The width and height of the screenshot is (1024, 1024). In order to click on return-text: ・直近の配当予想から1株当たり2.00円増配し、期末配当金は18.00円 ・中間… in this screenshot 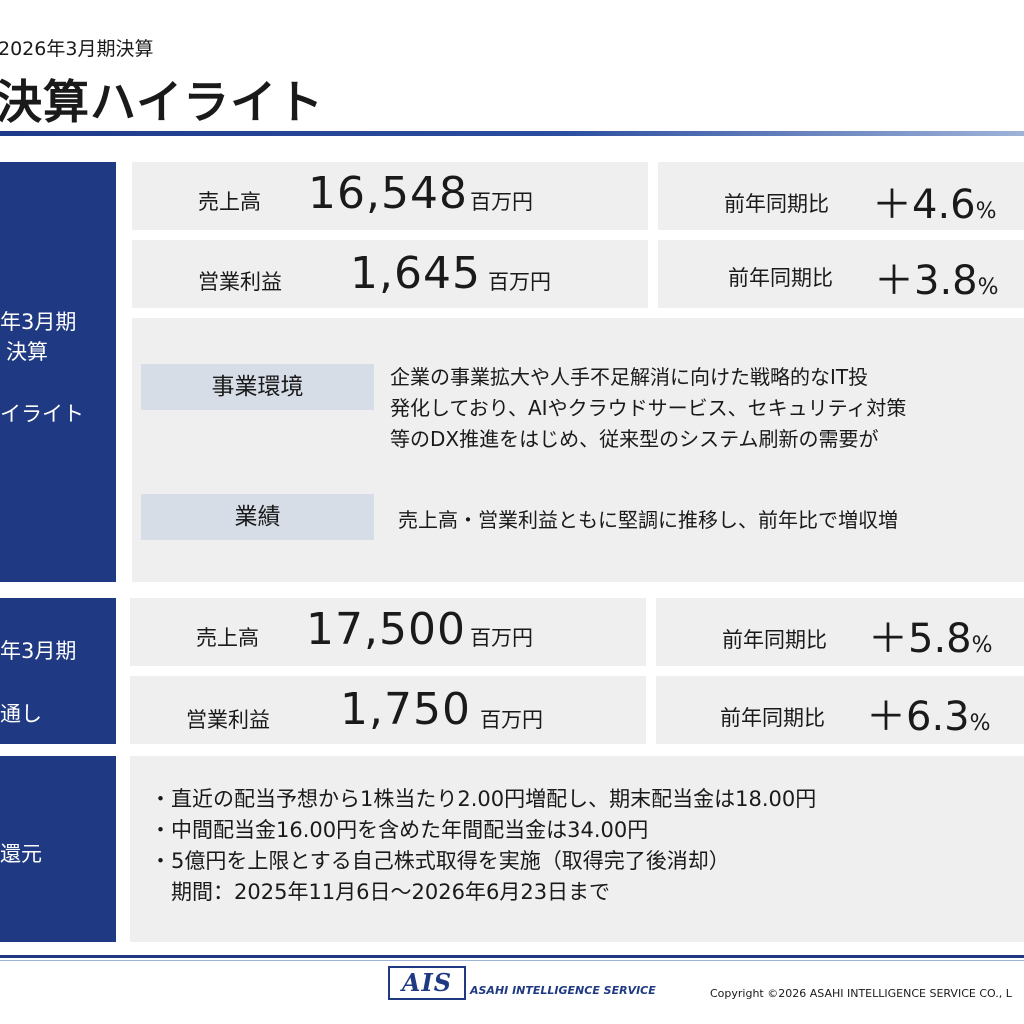, I will do `click(483, 845)`.